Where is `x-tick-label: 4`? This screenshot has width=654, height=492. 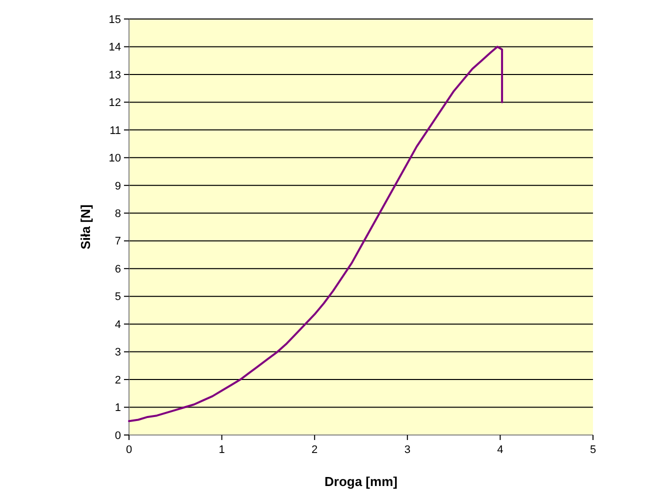 x-tick-label: 4 is located at coordinates (500, 450).